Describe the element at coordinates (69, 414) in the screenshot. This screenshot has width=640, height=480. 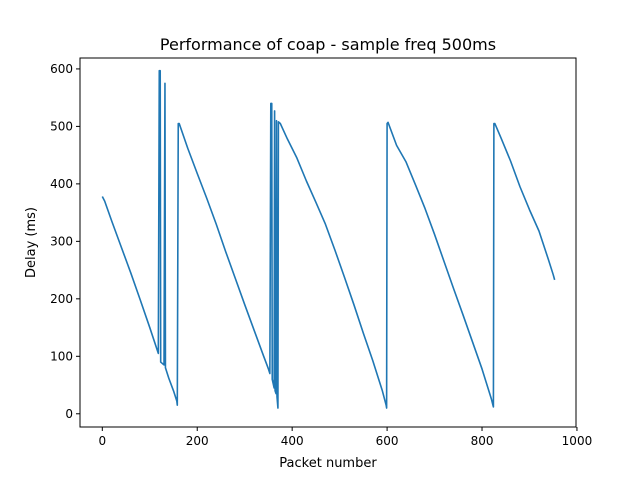
I see `y-tick-label: 0` at that location.